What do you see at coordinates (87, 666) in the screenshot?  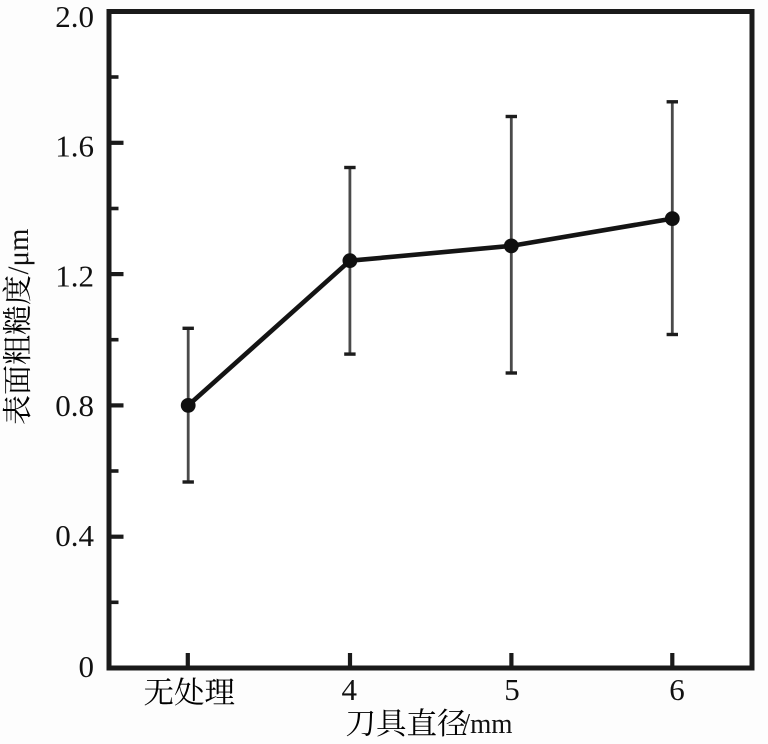 I see `svg-text: 0` at bounding box center [87, 666].